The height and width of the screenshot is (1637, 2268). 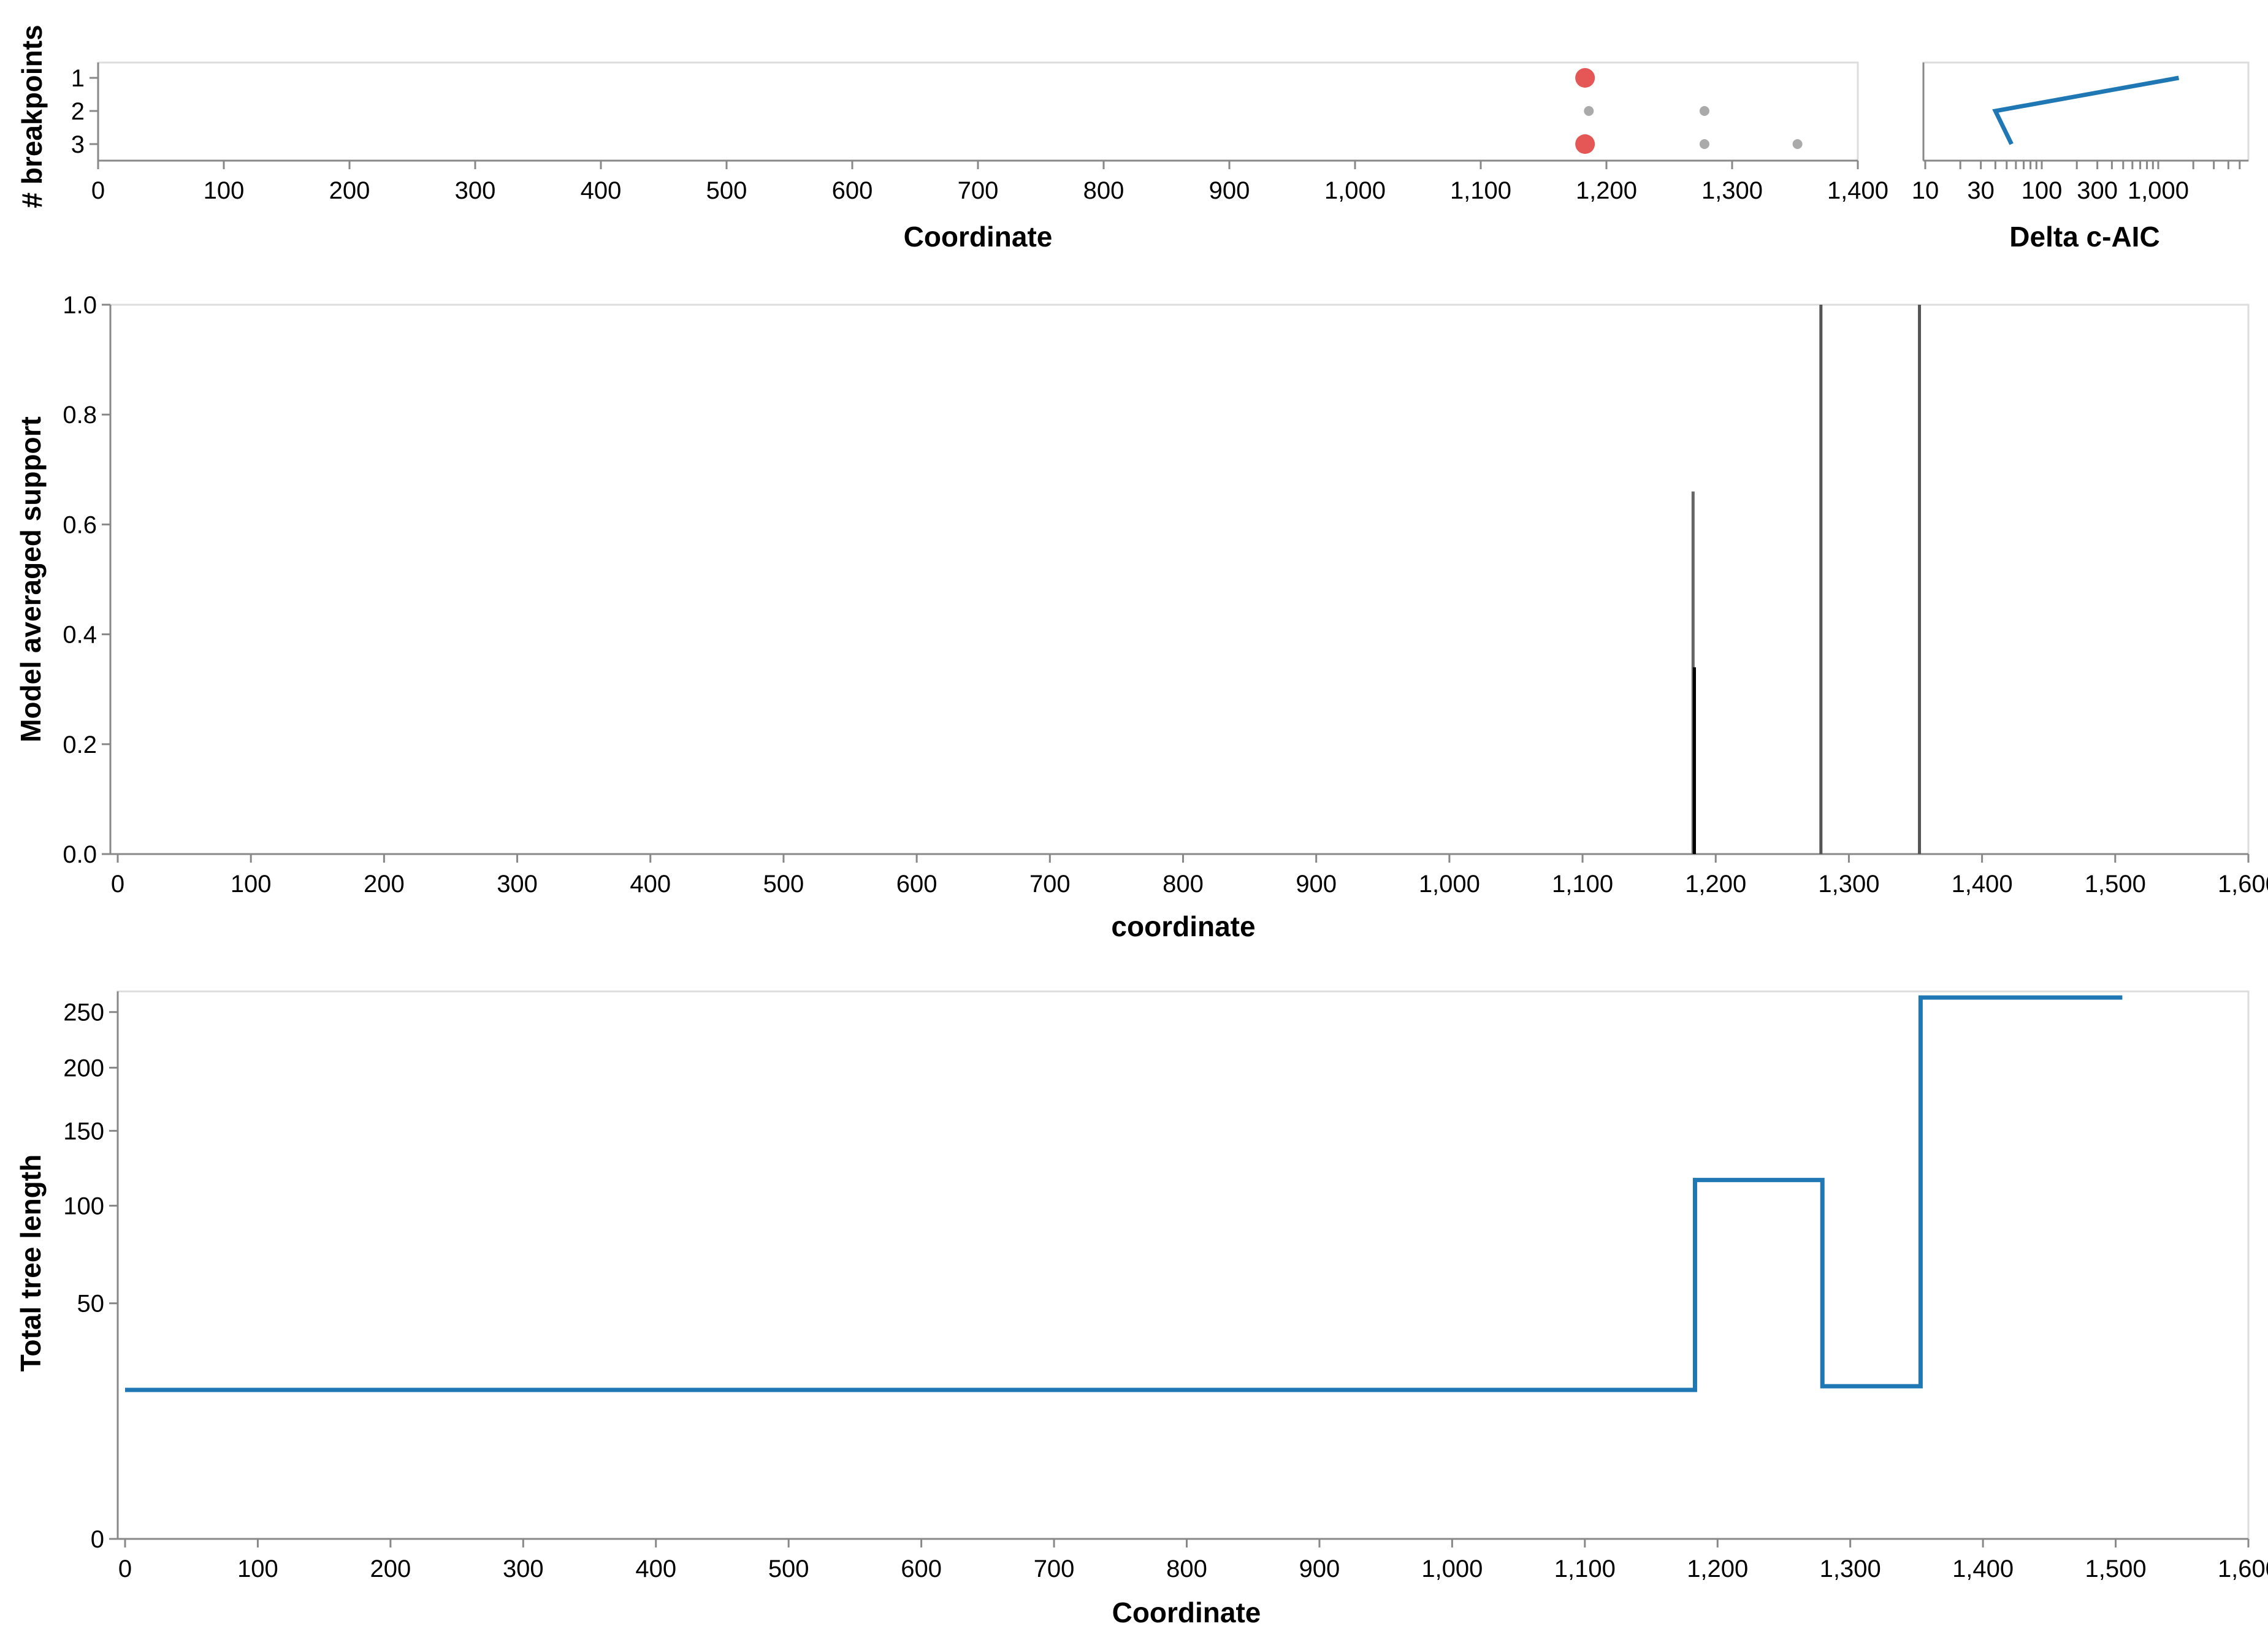 What do you see at coordinates (1983, 884) in the screenshot?
I see `support-x-tick-label: 1,400` at bounding box center [1983, 884].